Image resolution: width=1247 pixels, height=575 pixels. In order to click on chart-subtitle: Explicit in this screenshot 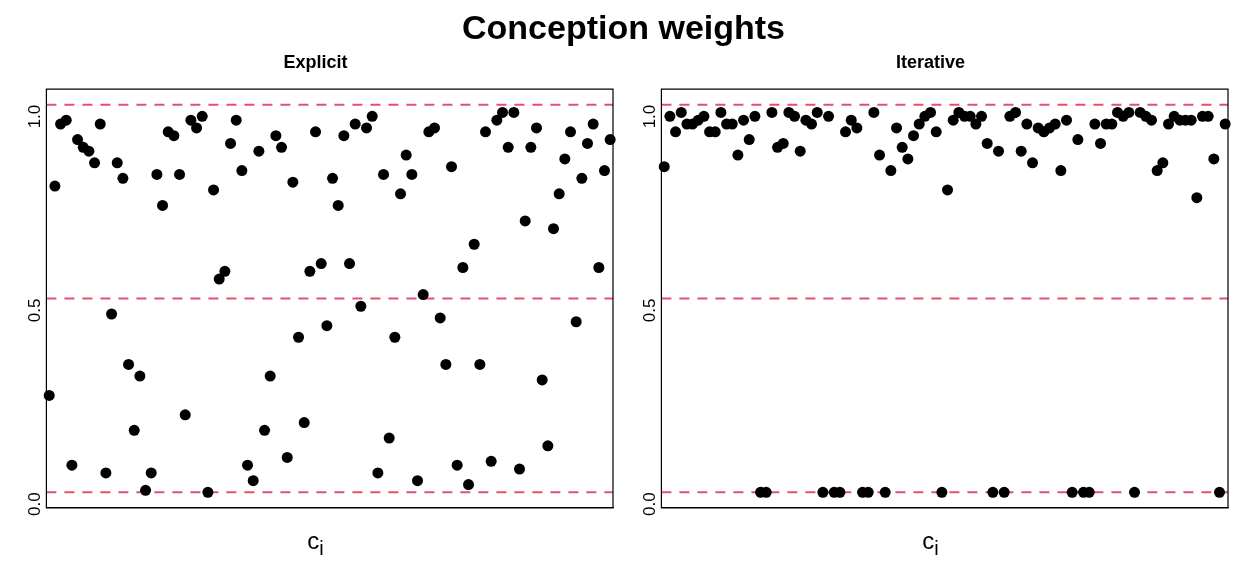, I will do `click(315, 63)`.